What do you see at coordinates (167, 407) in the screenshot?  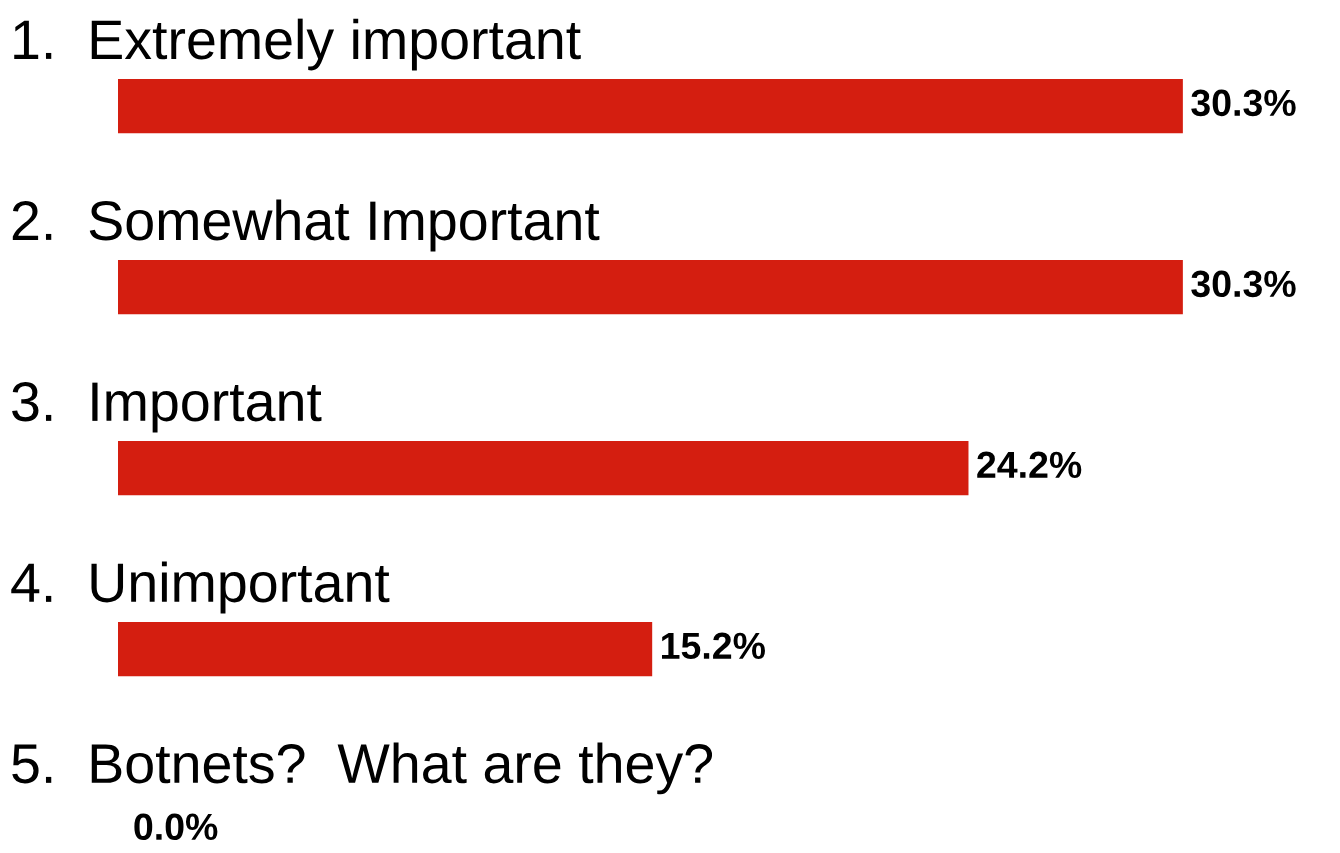 I see `y-tick-label: 3. Important` at bounding box center [167, 407].